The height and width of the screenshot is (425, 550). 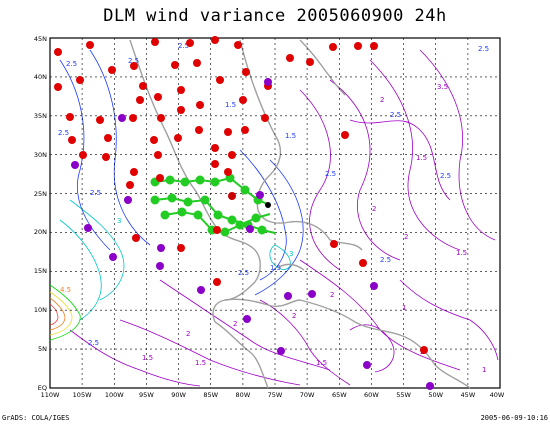 I want to click on svg-text: 40N, so click(x=40, y=77).